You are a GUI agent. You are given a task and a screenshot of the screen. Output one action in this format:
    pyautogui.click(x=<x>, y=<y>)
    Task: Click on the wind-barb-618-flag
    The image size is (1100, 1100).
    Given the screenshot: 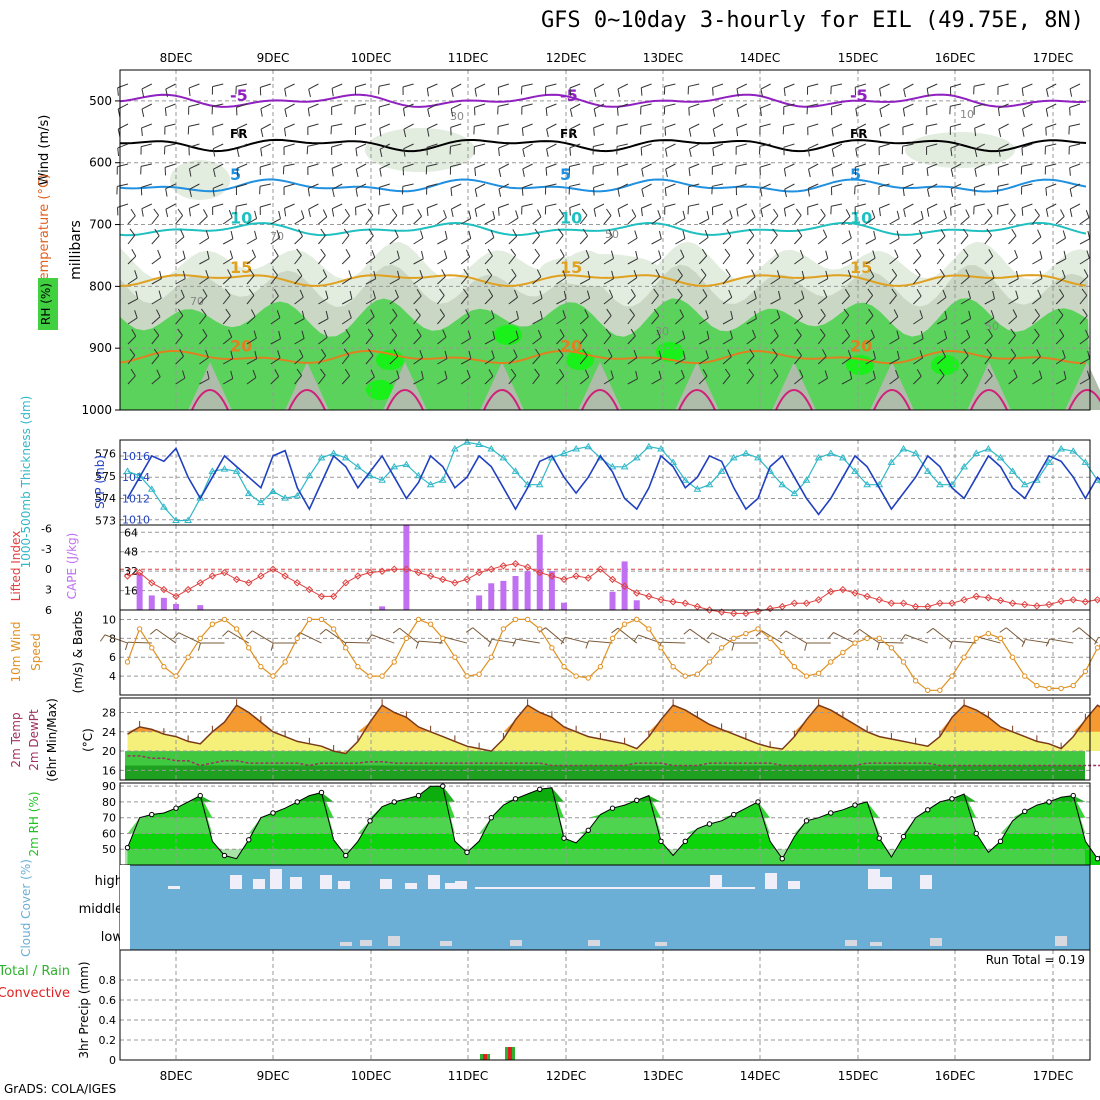 What is the action you would take?
    pyautogui.click(x=208, y=374)
    